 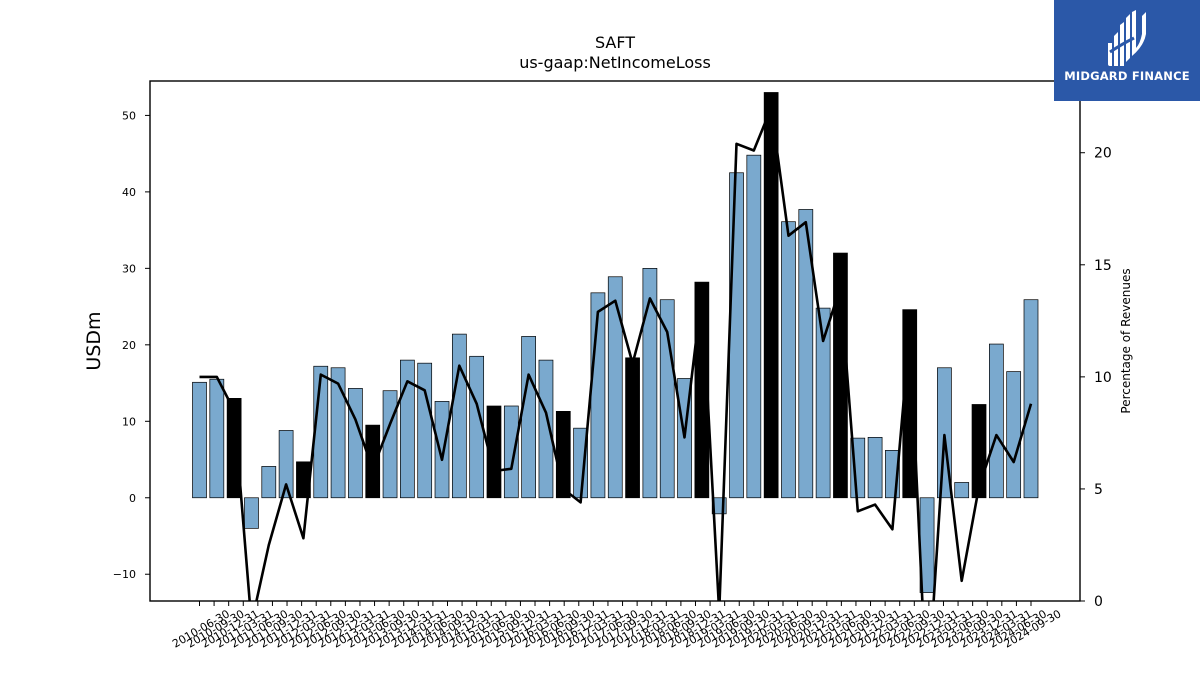 I want to click on y-axis-label: USDm, so click(x=94, y=340).